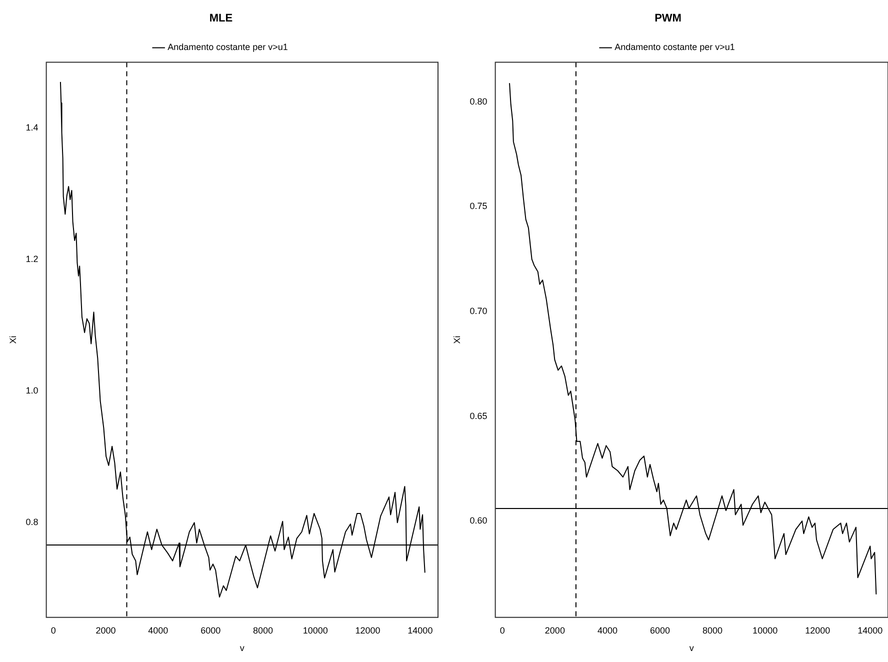 Image resolution: width=888 pixels, height=662 pixels. Describe the element at coordinates (32, 127) in the screenshot. I see `y-tick-label: 1.4` at that location.